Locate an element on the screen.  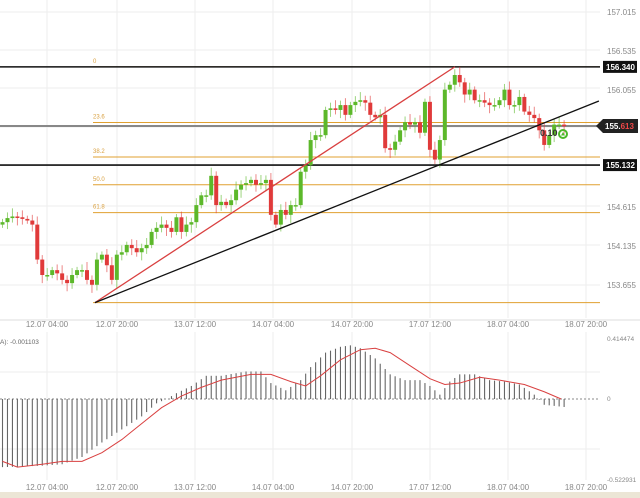
current-price-main: 155. is located at coordinates (613, 126).